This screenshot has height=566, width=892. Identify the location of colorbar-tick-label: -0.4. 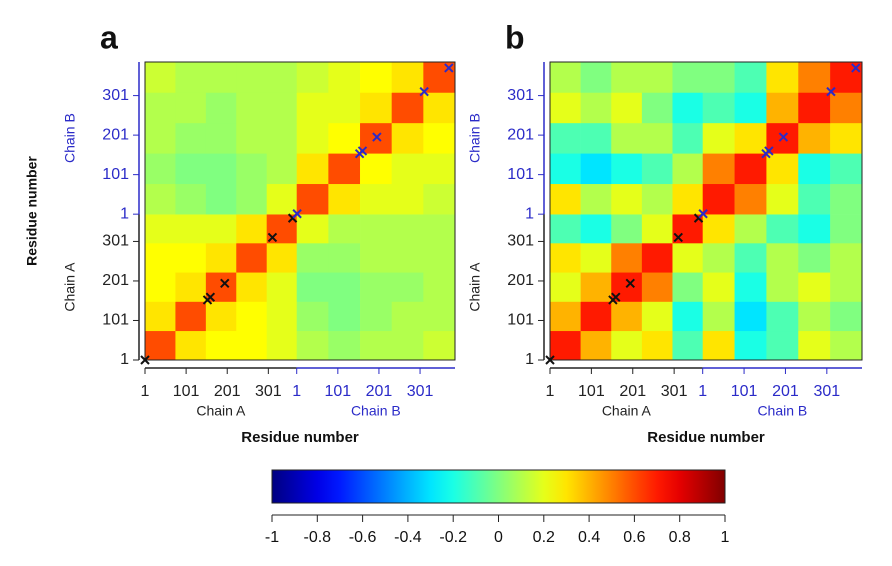
(408, 537).